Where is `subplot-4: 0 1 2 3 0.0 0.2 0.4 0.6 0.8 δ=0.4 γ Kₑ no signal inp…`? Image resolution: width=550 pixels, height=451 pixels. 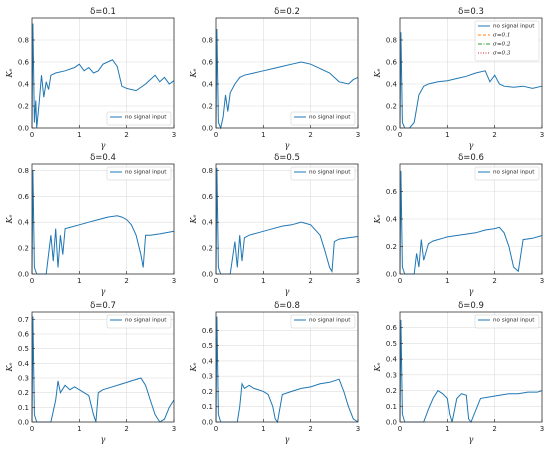 subplot-4: 0 1 2 3 0.0 0.2 0.4 0.6 0.8 δ=0.4 γ Kₑ no signal inp… is located at coordinates (90, 224).